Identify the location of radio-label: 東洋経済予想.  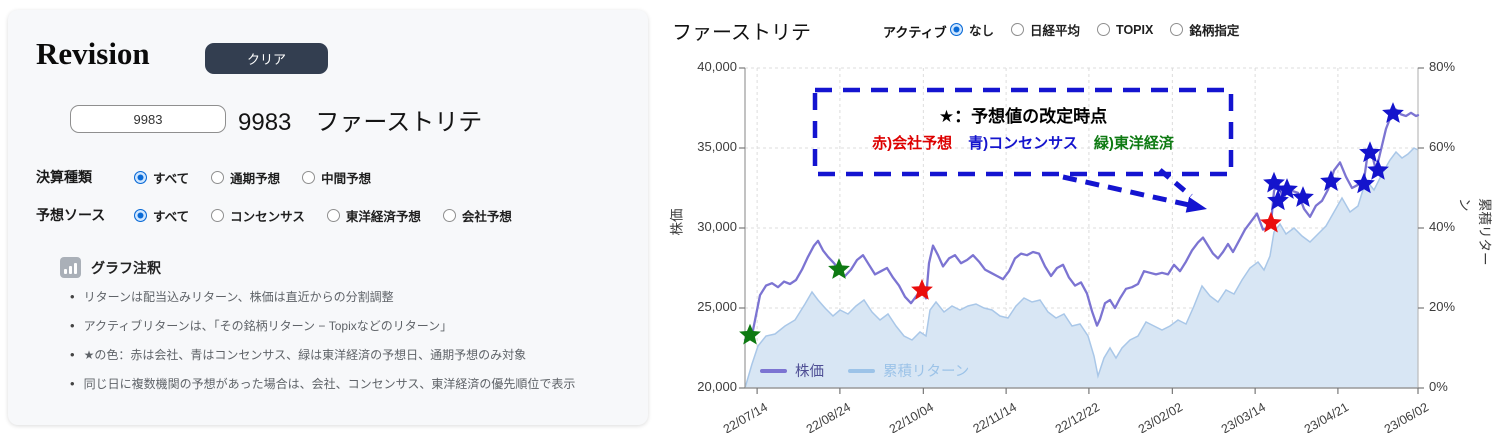
(383, 216).